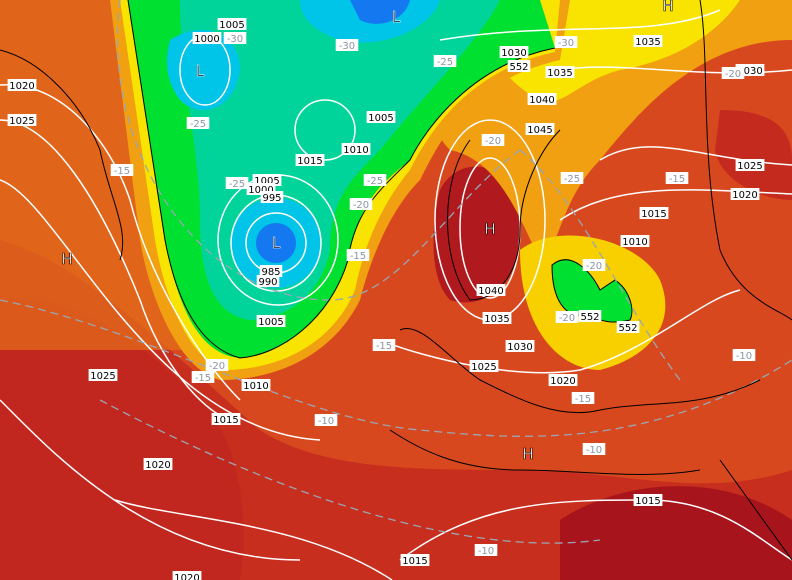  I want to click on red-region-russia, so click(753, 155).